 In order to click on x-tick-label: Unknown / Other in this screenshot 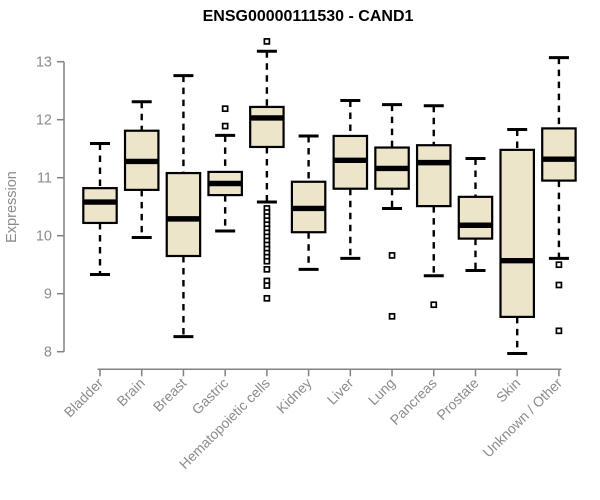, I will do `click(522, 418)`.